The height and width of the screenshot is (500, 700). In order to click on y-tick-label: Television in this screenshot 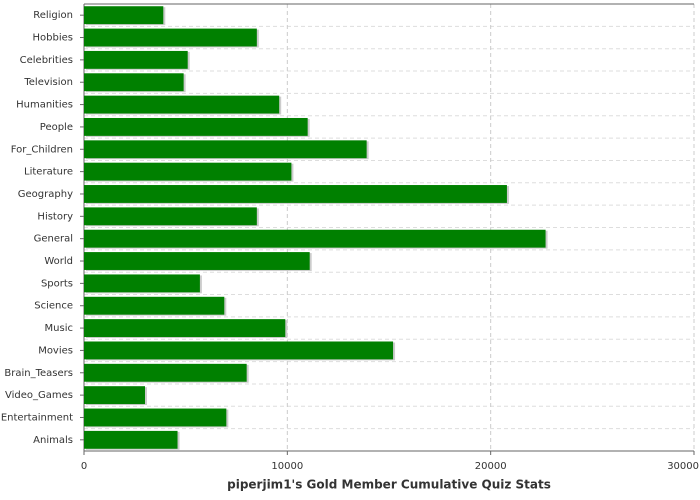, I will do `click(48, 82)`.